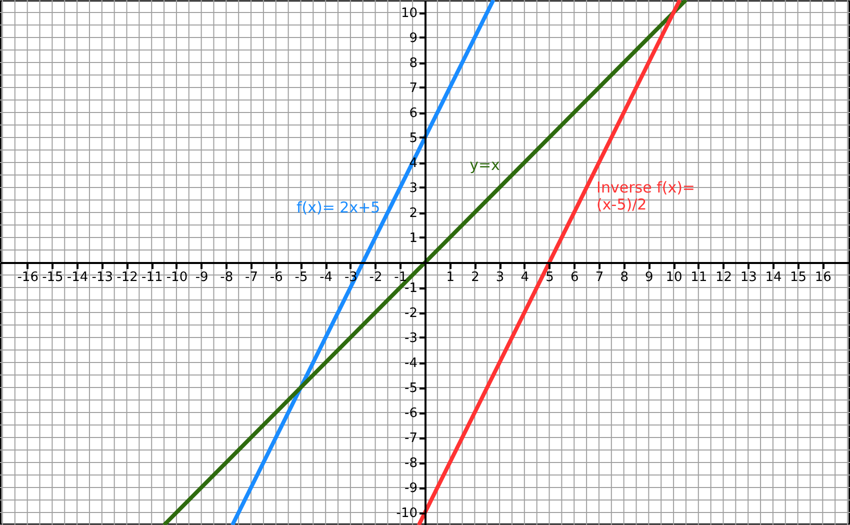 The height and width of the screenshot is (525, 850). I want to click on y-tick-label: 1, so click(413, 238).